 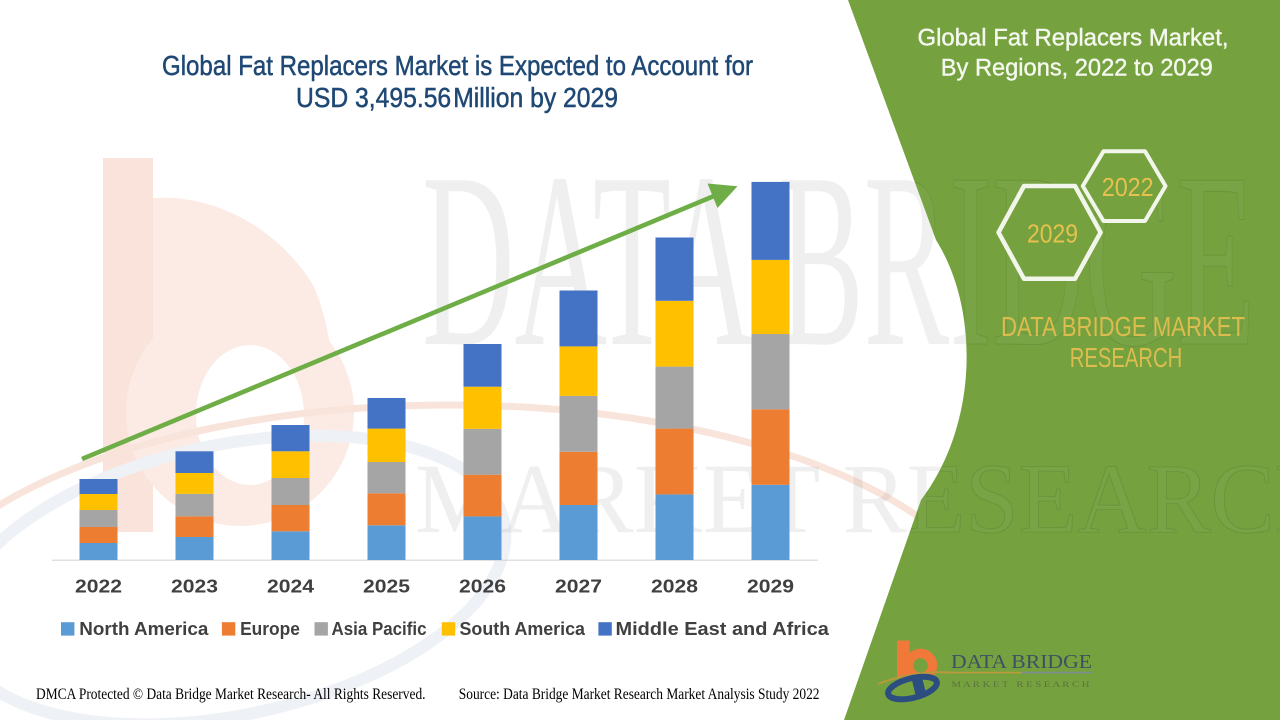 I want to click on svg-text: Middle East and Africa, so click(x=723, y=628).